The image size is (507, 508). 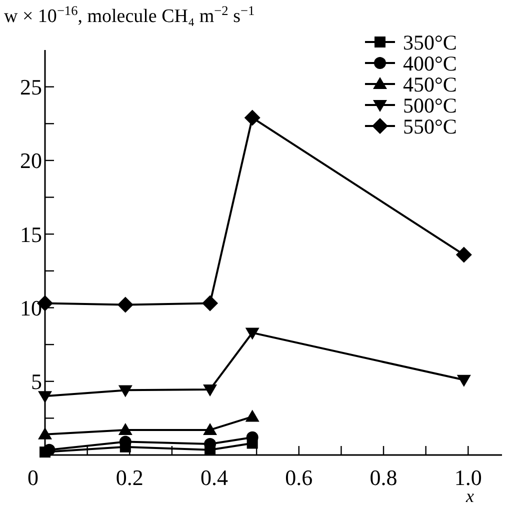 I want to click on x-tick-label: 0.4, so click(x=214, y=477).